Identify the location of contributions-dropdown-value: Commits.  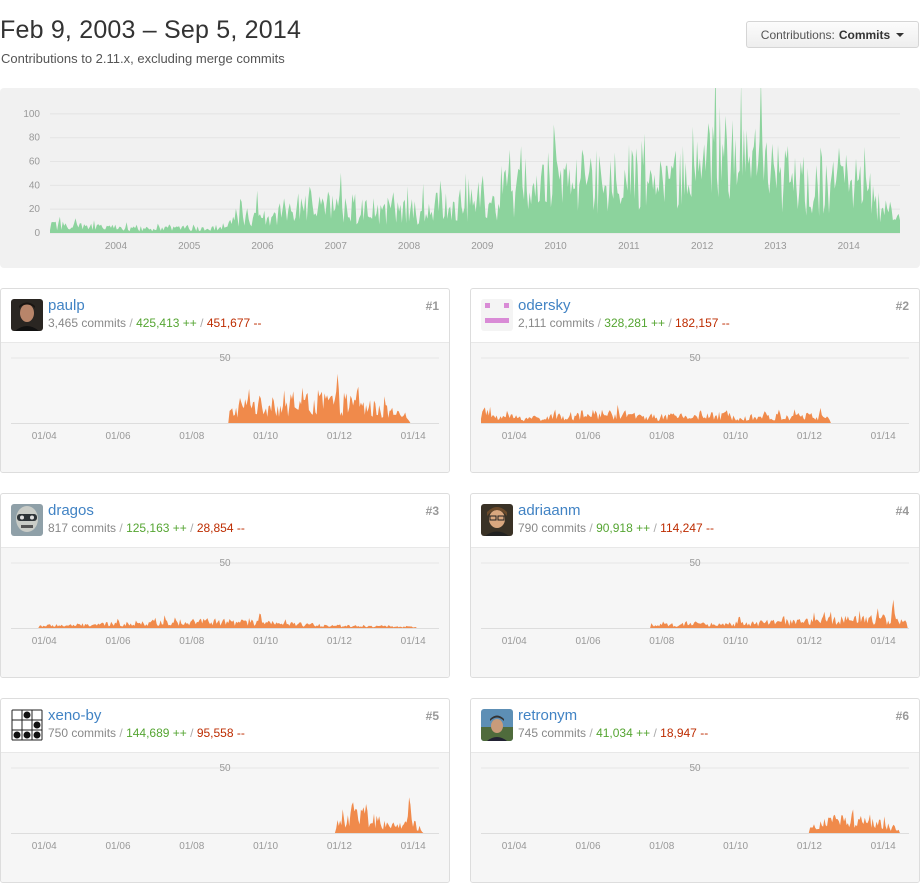
(864, 34).